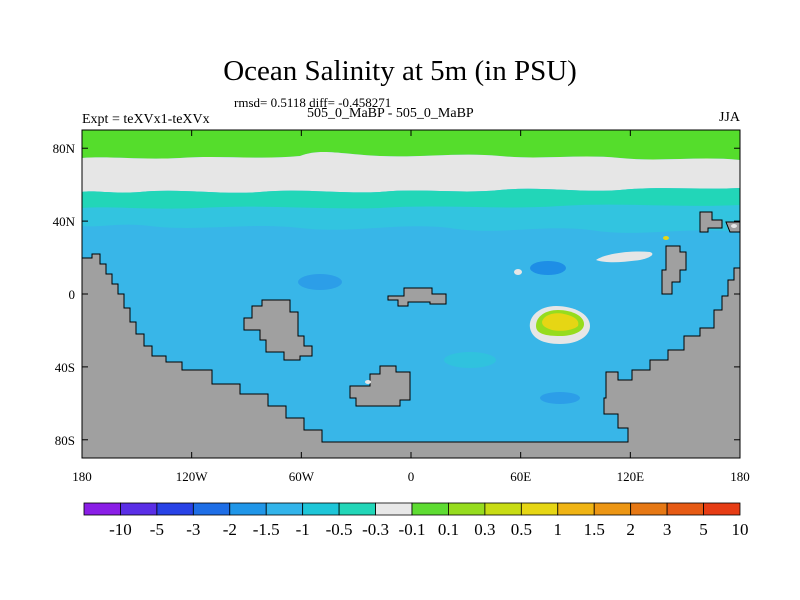 The width and height of the screenshot is (800, 600). I want to click on colorbar-label: -10, so click(120, 529).